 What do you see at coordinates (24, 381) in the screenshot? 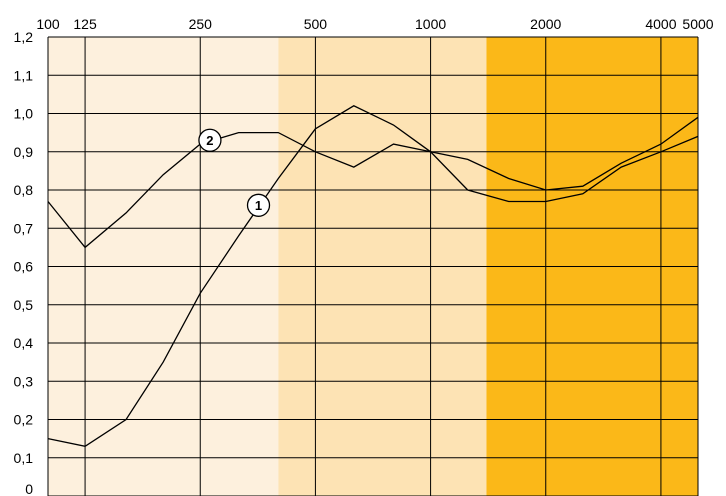
I see `y-tick-label: 0,3` at bounding box center [24, 381].